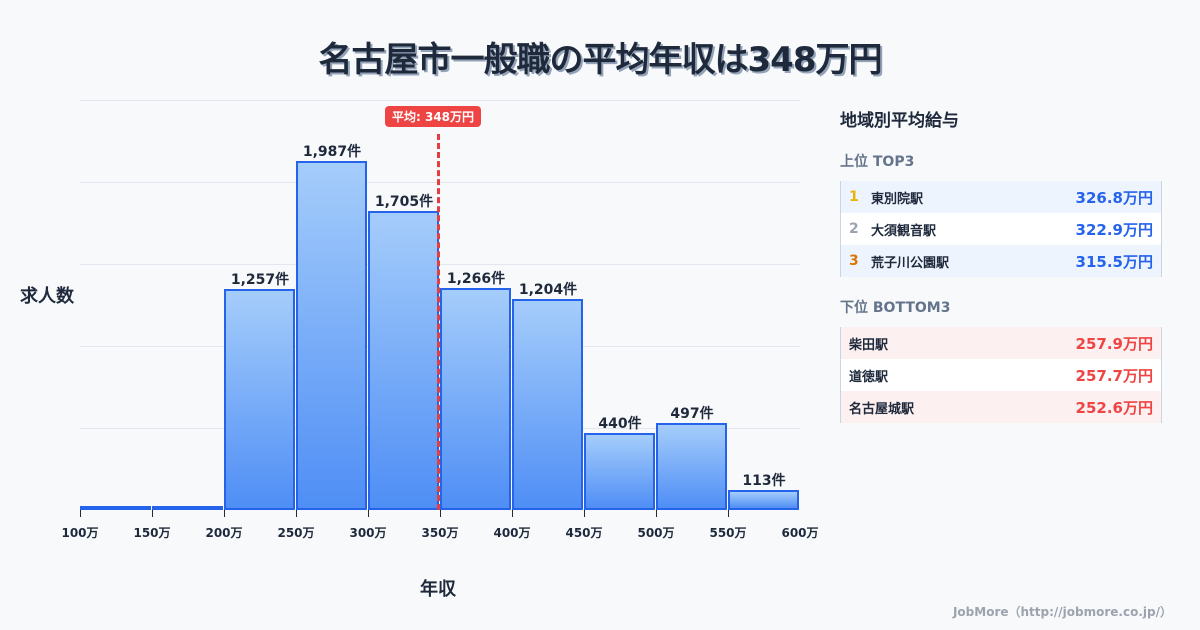 Image resolution: width=1200 pixels, height=630 pixels. Describe the element at coordinates (728, 533) in the screenshot. I see `x-tick-label: 550万` at that location.